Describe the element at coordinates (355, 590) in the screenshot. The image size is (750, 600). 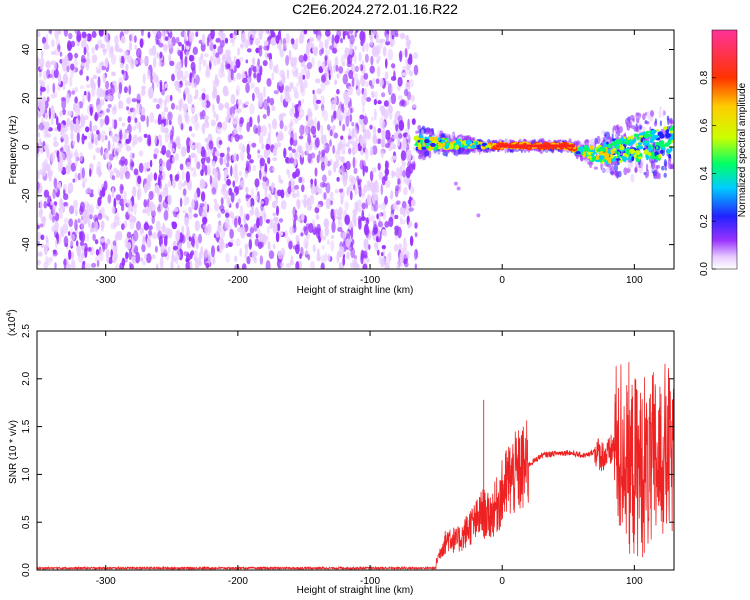
I see `snr-x-label: Height of straight line (km)` at that location.